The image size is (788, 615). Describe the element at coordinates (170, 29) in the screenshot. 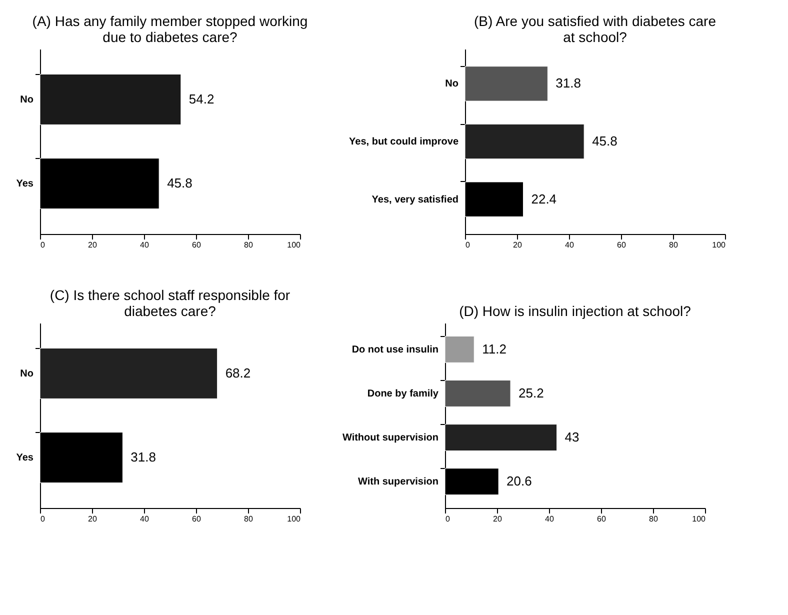

I see `chart-title: (A) Has any family member stopped working due to diabetes care?` at that location.